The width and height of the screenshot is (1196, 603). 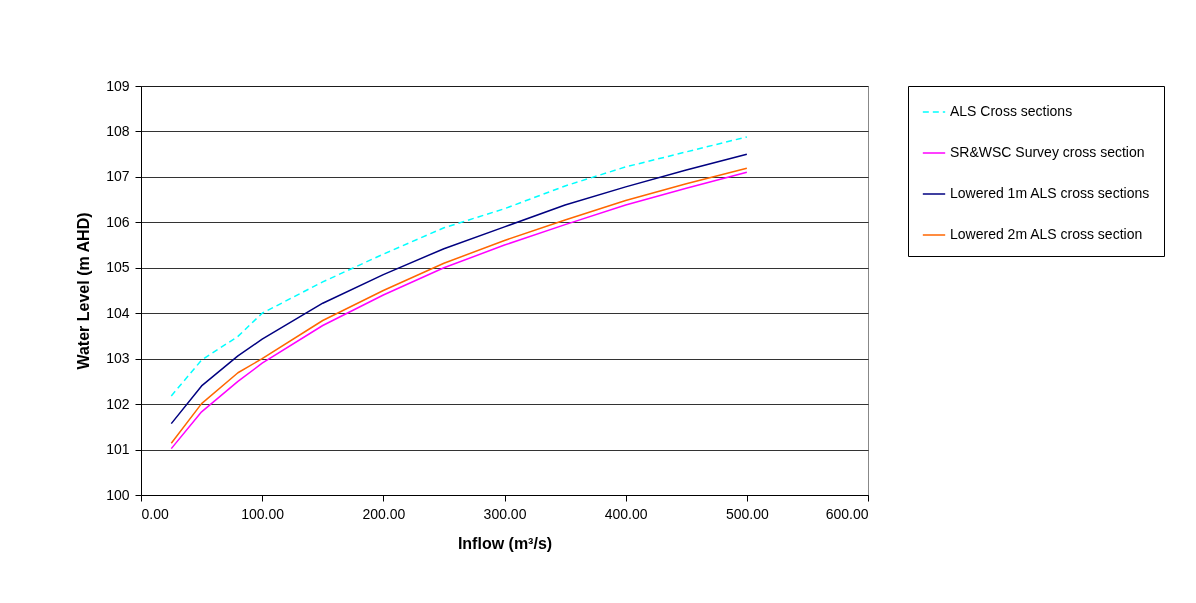 What do you see at coordinates (118, 85) in the screenshot?
I see `y-tick-label: 109` at bounding box center [118, 85].